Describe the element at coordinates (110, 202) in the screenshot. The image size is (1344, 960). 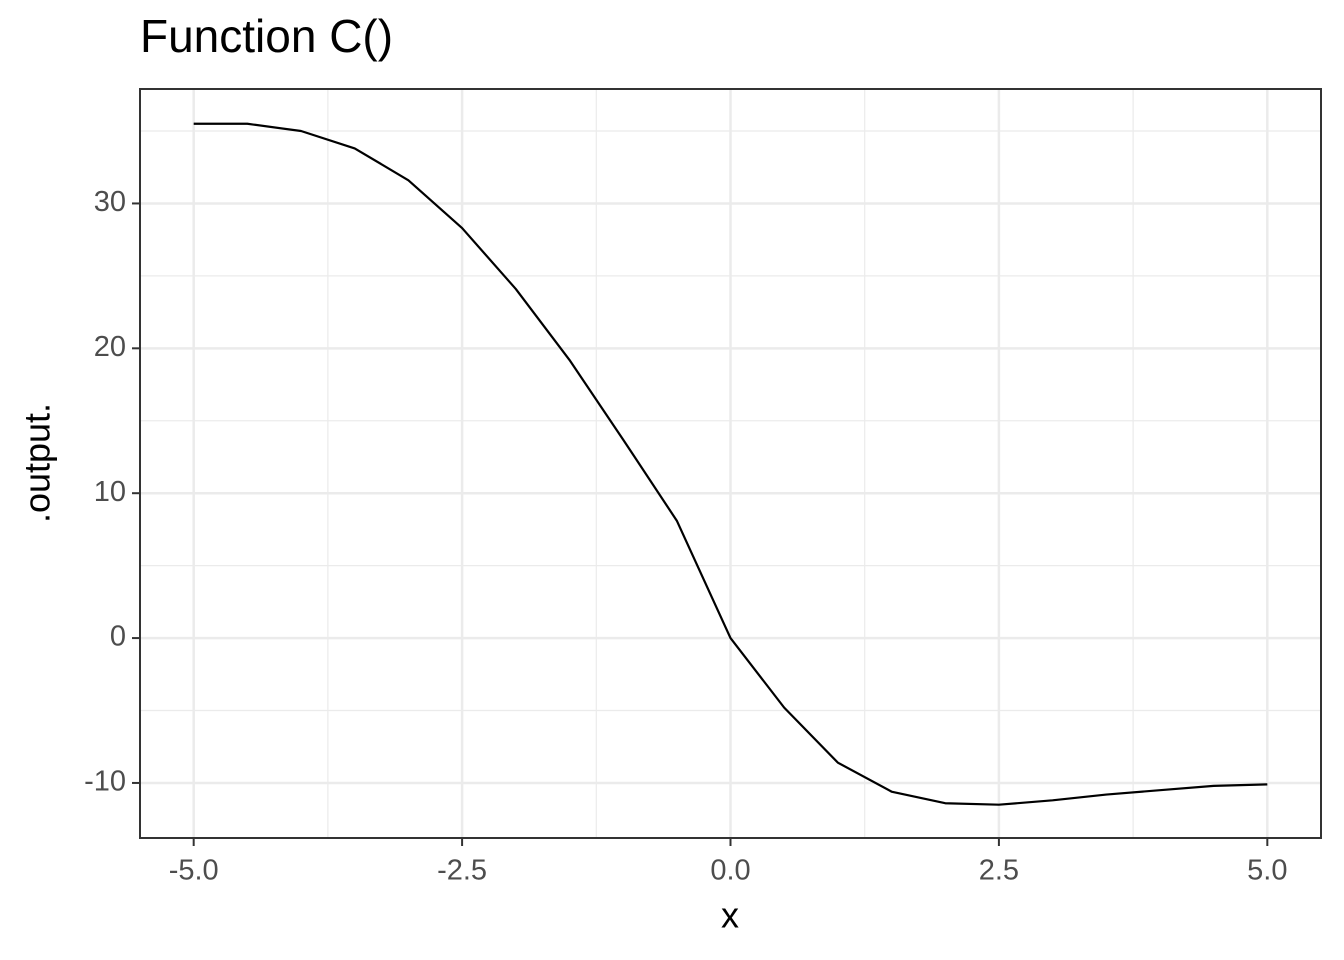
I see `y-tick-label: 30` at that location.